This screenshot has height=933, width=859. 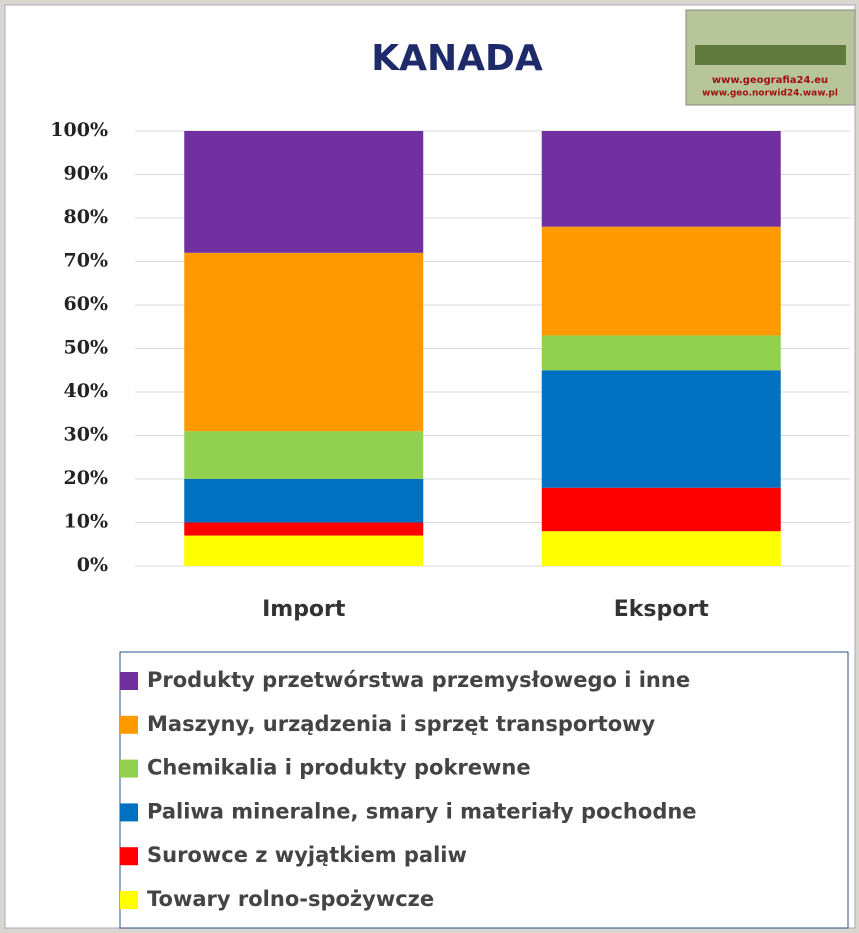 What do you see at coordinates (304, 609) in the screenshot?
I see `x-tick-label: Import` at bounding box center [304, 609].